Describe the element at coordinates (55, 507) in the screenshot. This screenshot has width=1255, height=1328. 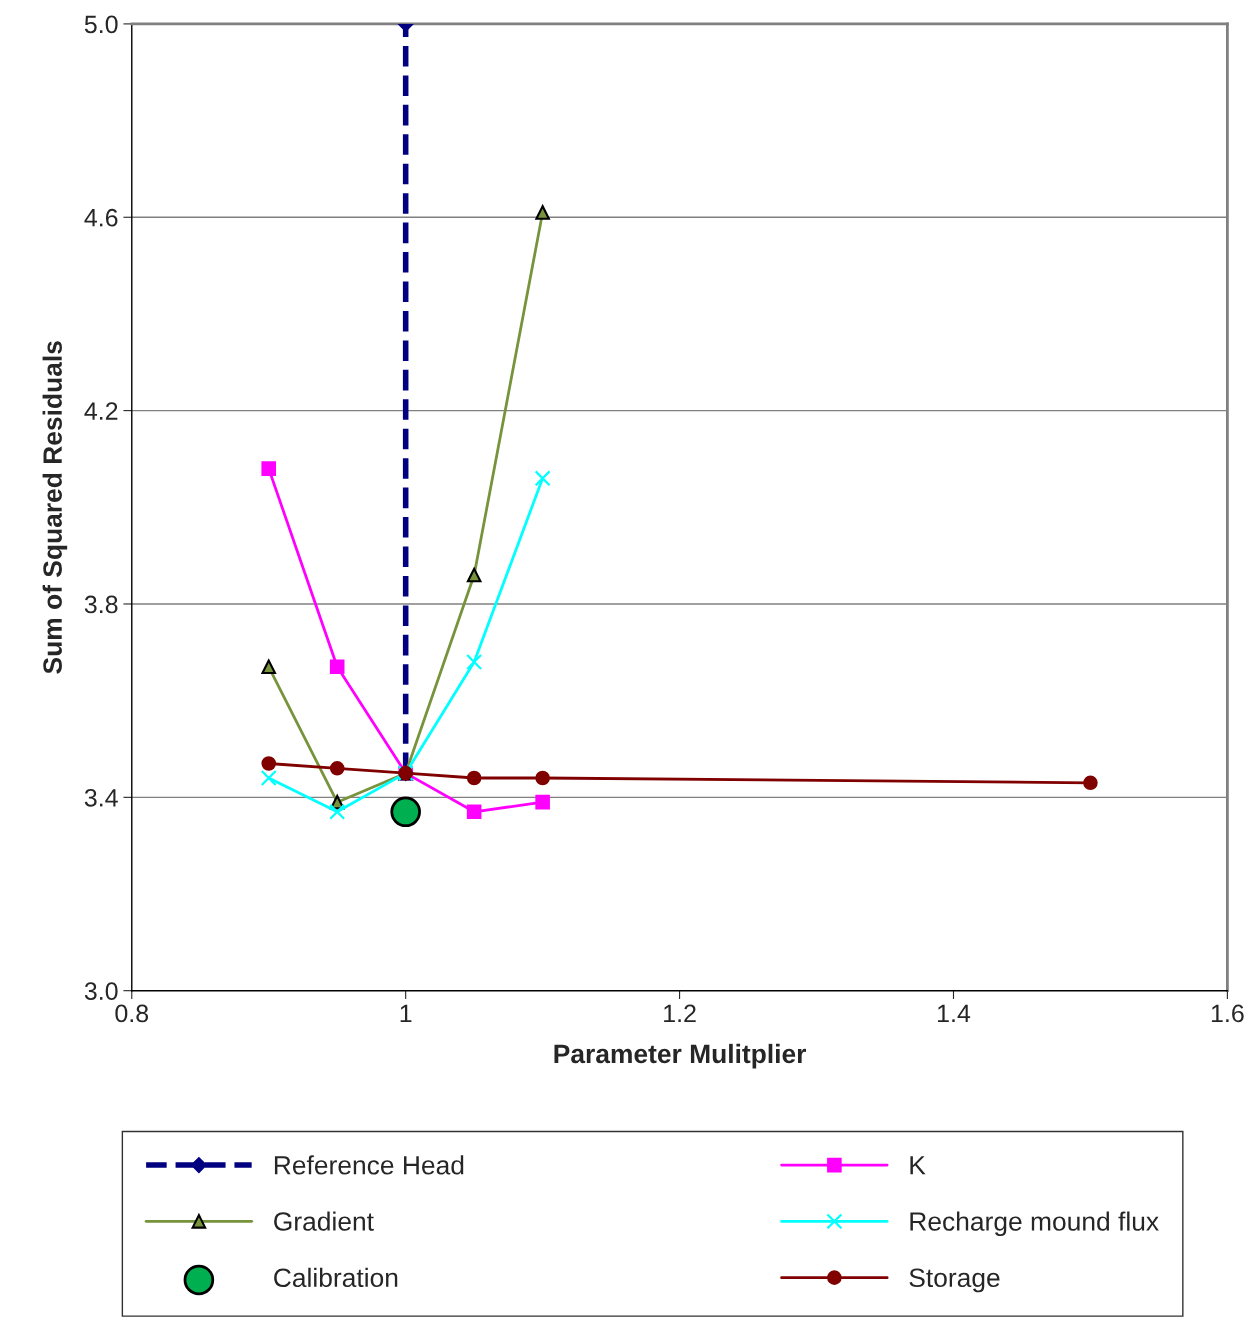
I see `y-axis-title: Sum of Squared Residuals` at that location.